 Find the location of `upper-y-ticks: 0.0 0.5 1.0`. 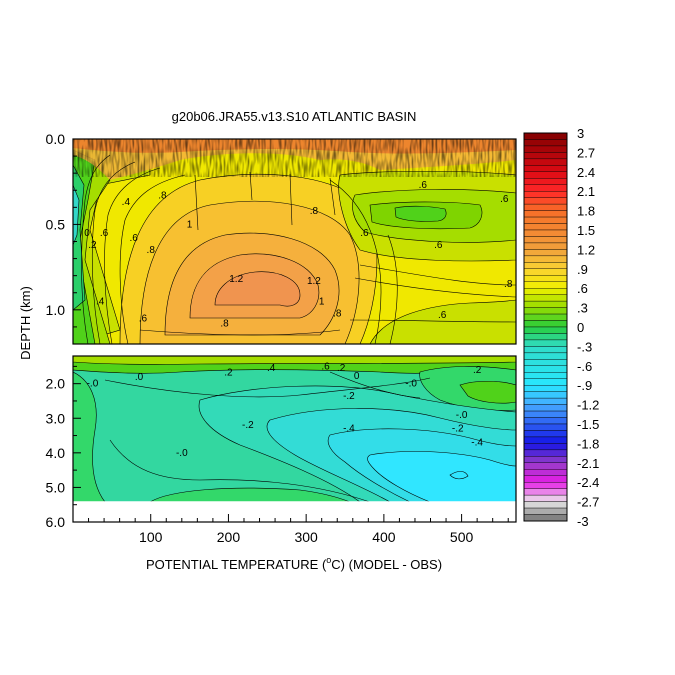

upper-y-ticks: 0.0 0.5 1.0 is located at coordinates (63, 238).